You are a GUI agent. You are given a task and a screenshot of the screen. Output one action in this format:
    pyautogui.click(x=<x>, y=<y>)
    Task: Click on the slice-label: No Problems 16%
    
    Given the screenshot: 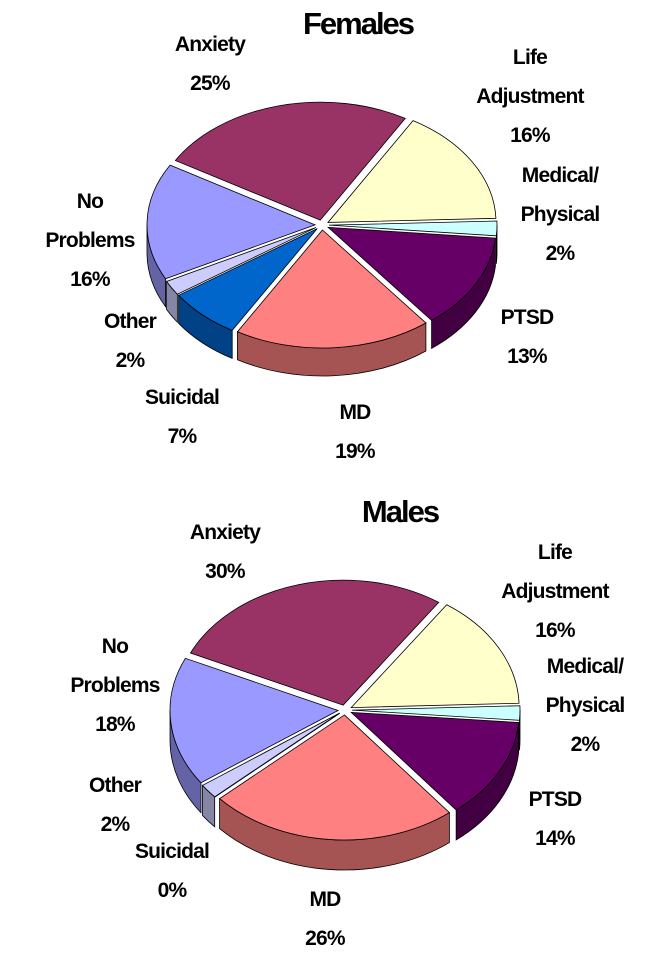 What is the action you would take?
    pyautogui.click(x=90, y=240)
    